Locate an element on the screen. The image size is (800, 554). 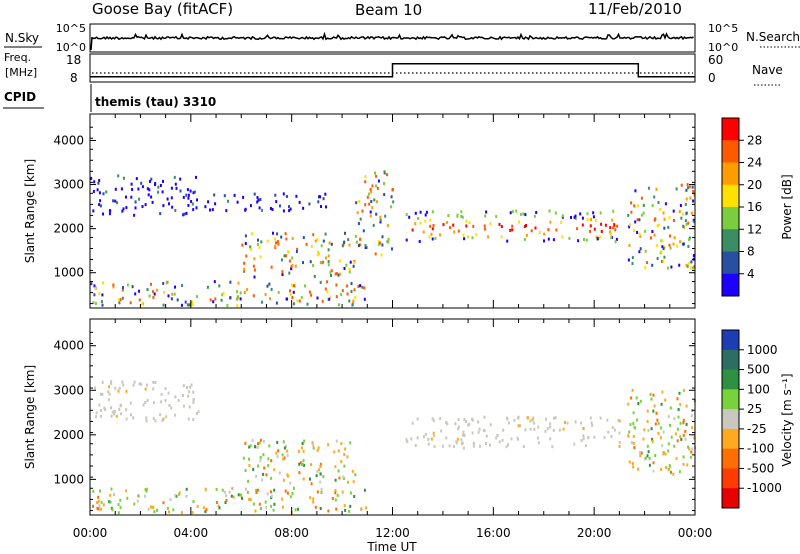
freq-series-line is located at coordinates (392, 70).